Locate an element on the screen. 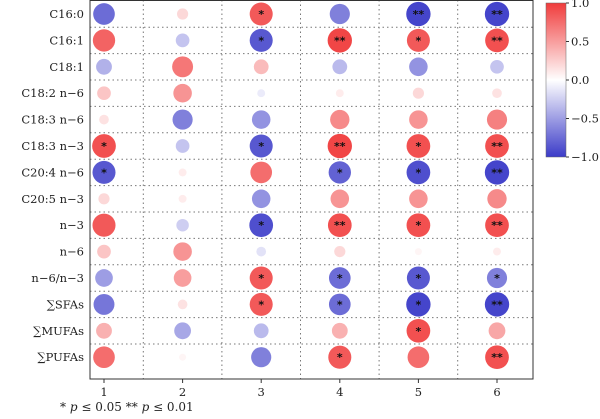 This screenshot has width=600, height=419. row-label: C18:1 is located at coordinates (66, 67).